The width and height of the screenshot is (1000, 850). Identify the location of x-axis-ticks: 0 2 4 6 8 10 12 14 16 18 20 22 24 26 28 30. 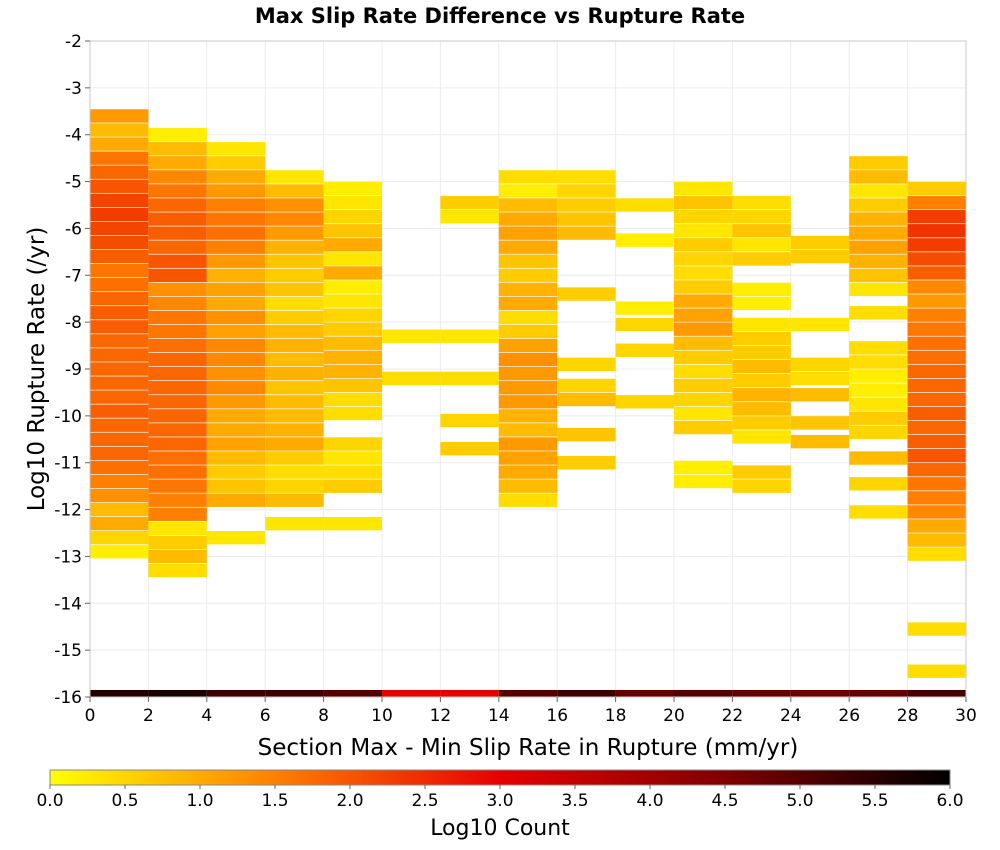
(531, 711).